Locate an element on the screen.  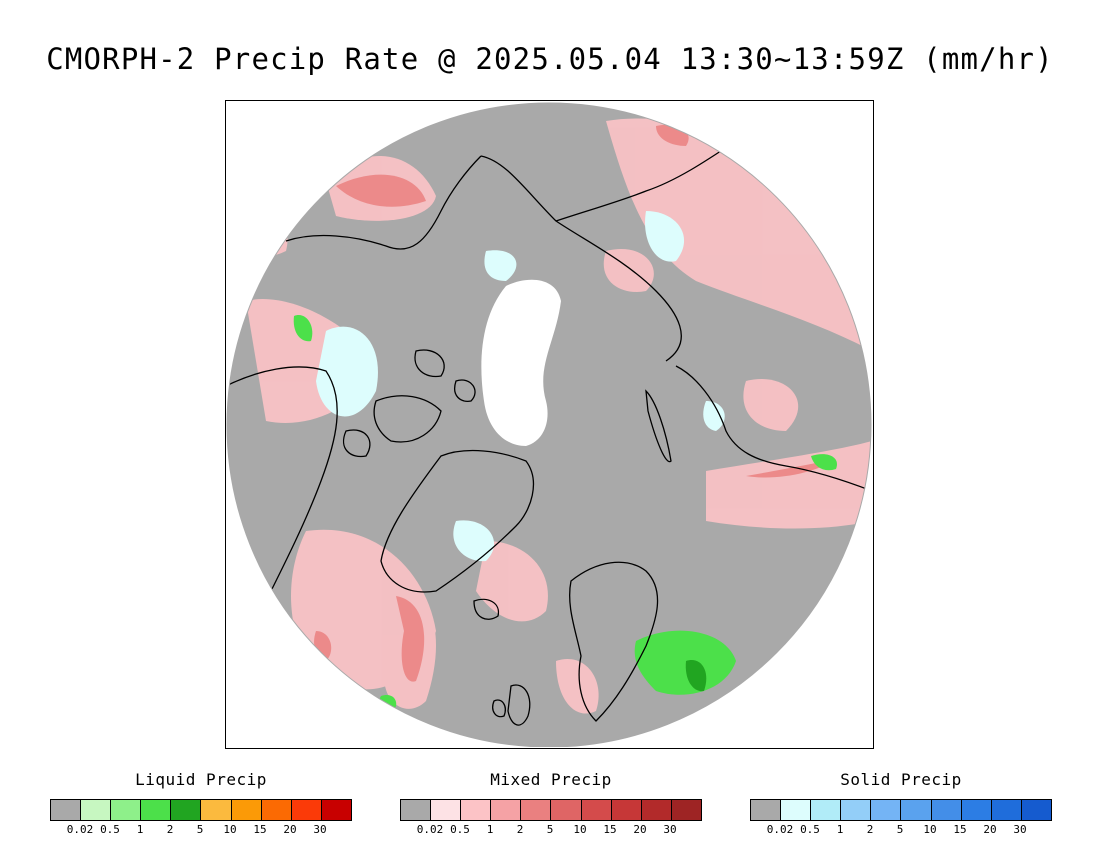
legend-solid: Solid Precip 0.02 0.5 1 2 5 10 15 20 30 is located at coordinates (901, 803).